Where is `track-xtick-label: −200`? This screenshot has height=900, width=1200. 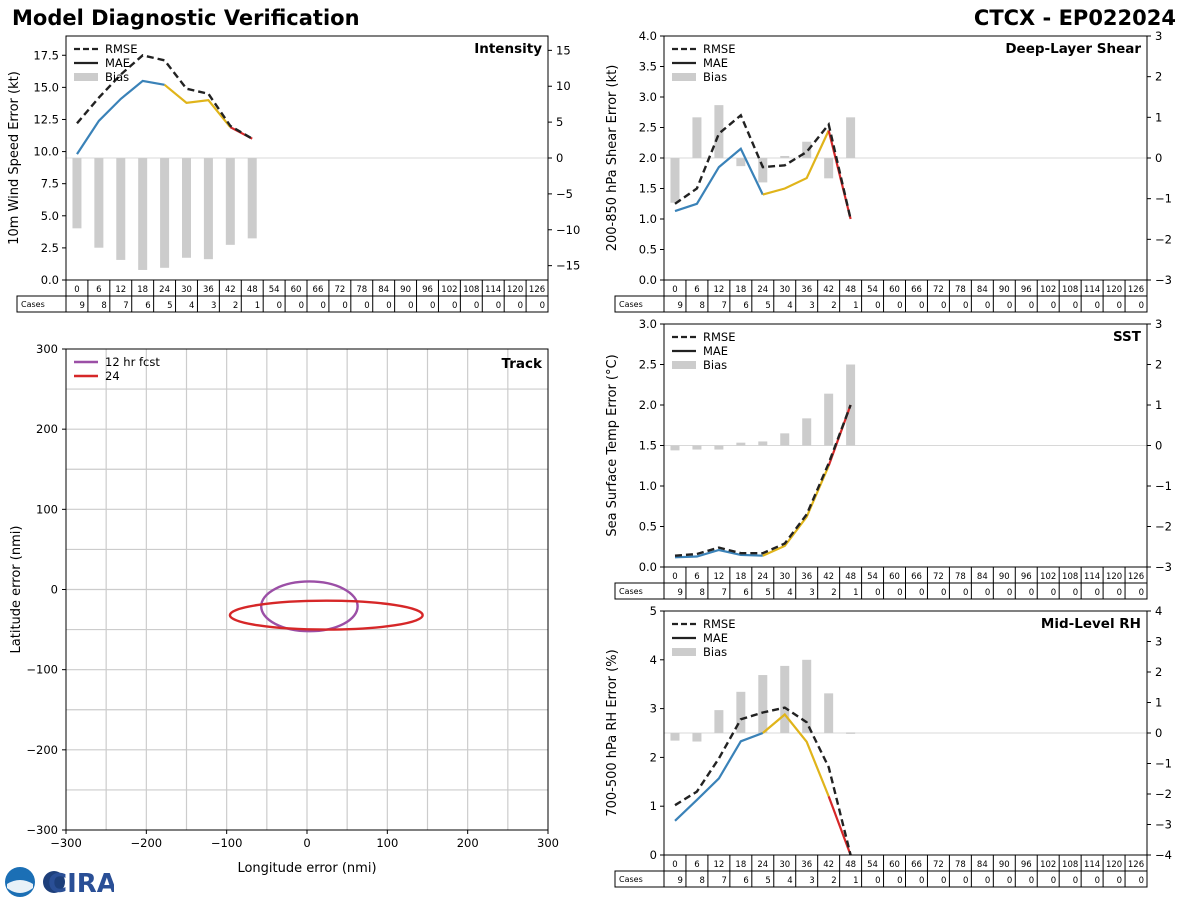 track-xtick-label: −200 is located at coordinates (147, 843).